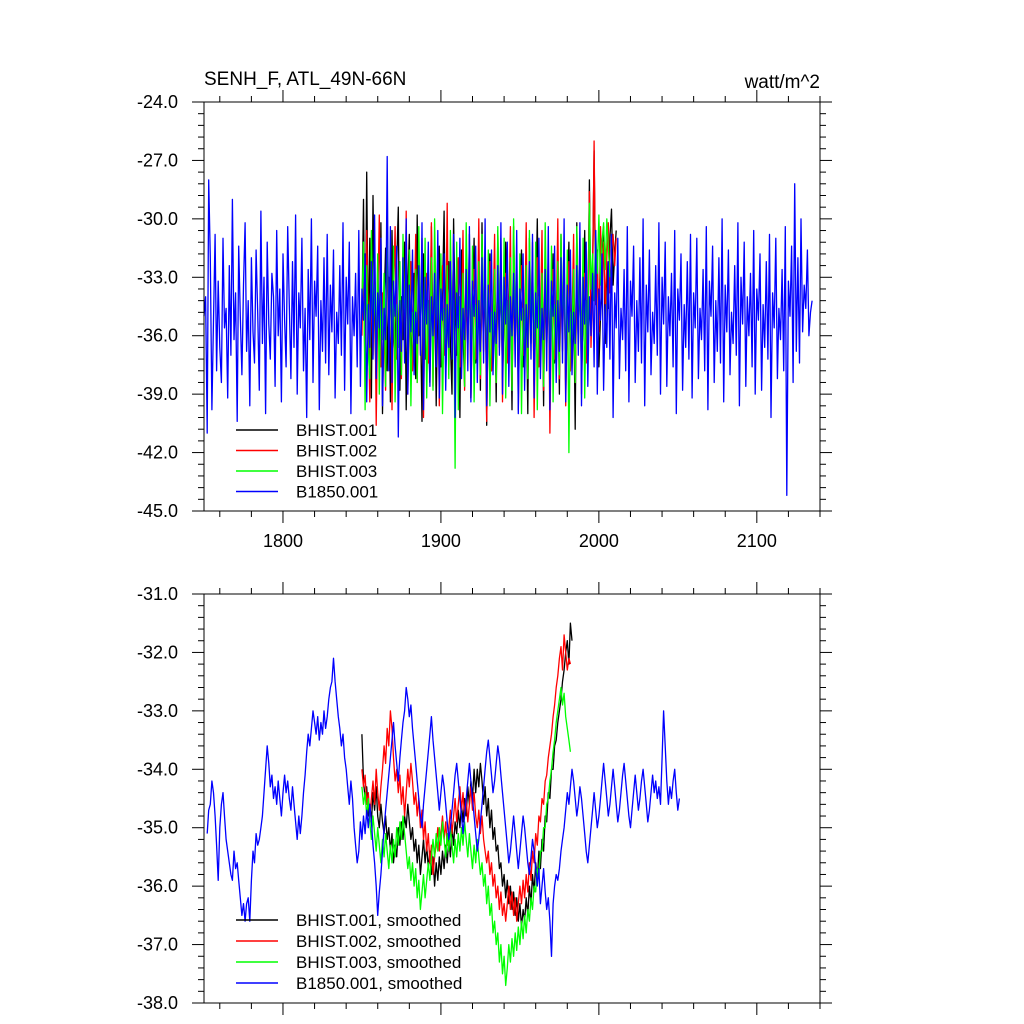  What do you see at coordinates (441, 541) in the screenshot?
I see `x-tick-label: 1900` at bounding box center [441, 541].